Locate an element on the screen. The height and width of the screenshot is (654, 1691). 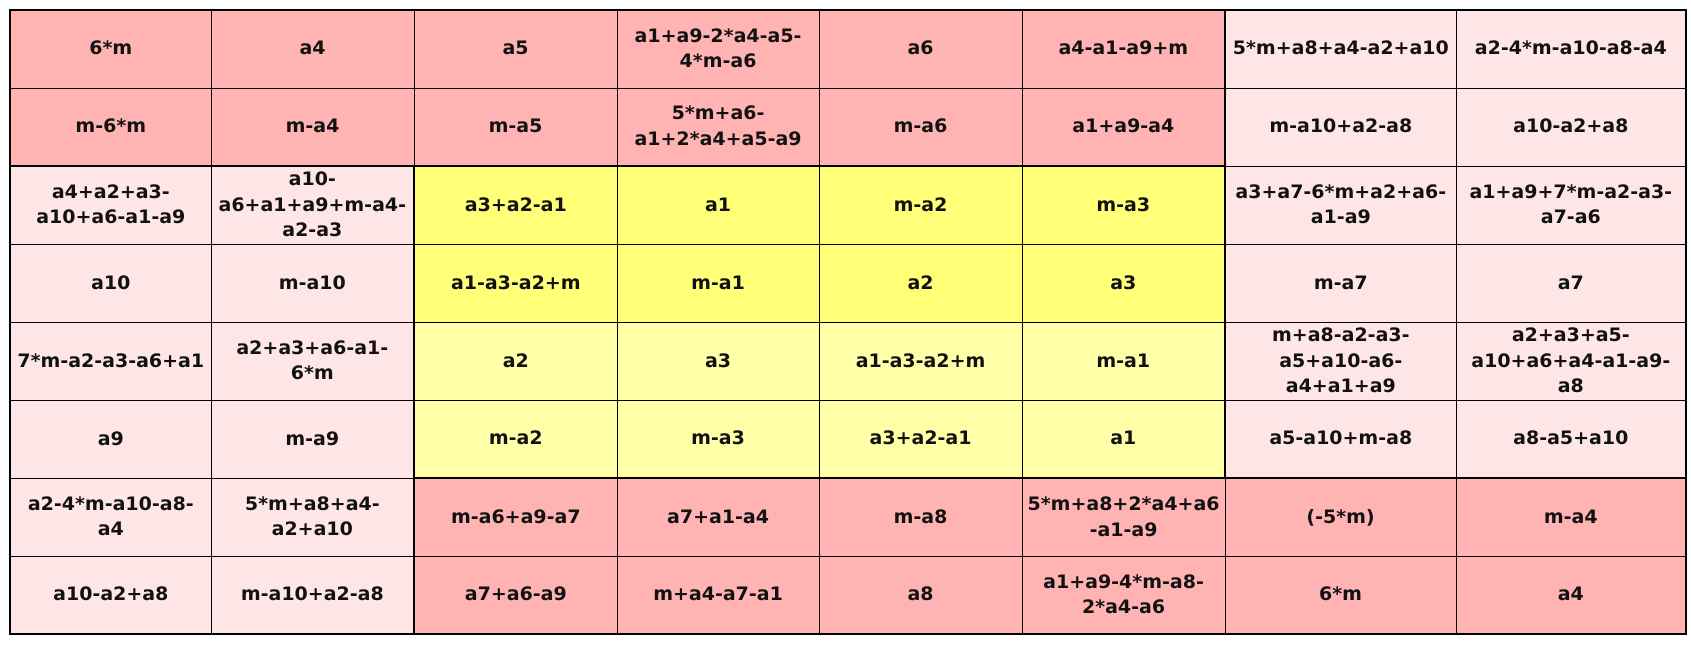
cell: m-a7 is located at coordinates (1340, 283).